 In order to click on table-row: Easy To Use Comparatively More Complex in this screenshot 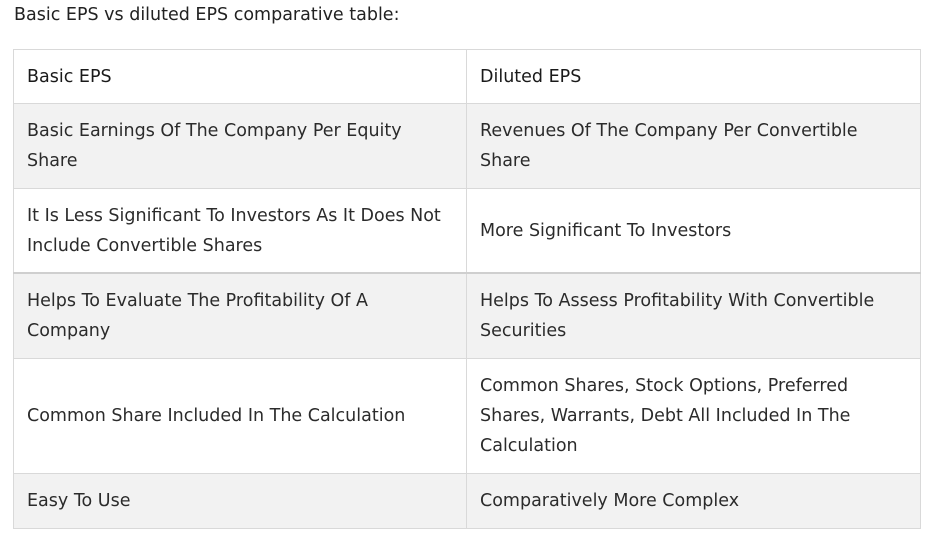, I will do `click(467, 501)`.